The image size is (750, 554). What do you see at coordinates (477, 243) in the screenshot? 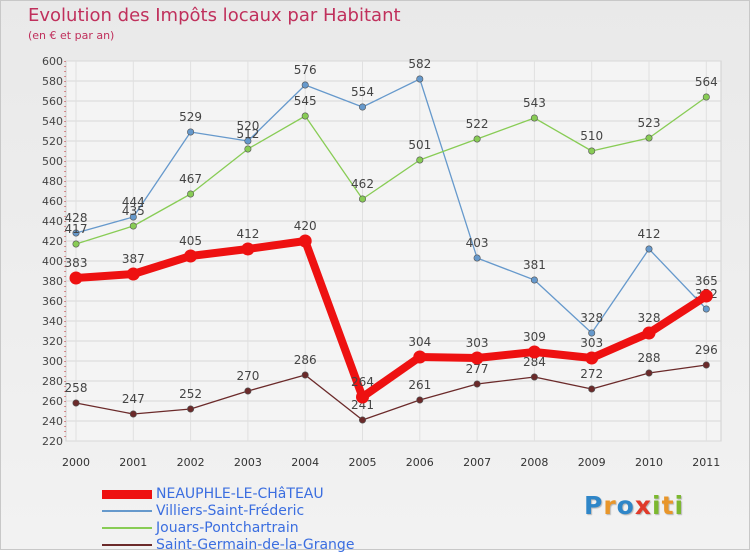
I see `data-label: 403` at bounding box center [477, 243].